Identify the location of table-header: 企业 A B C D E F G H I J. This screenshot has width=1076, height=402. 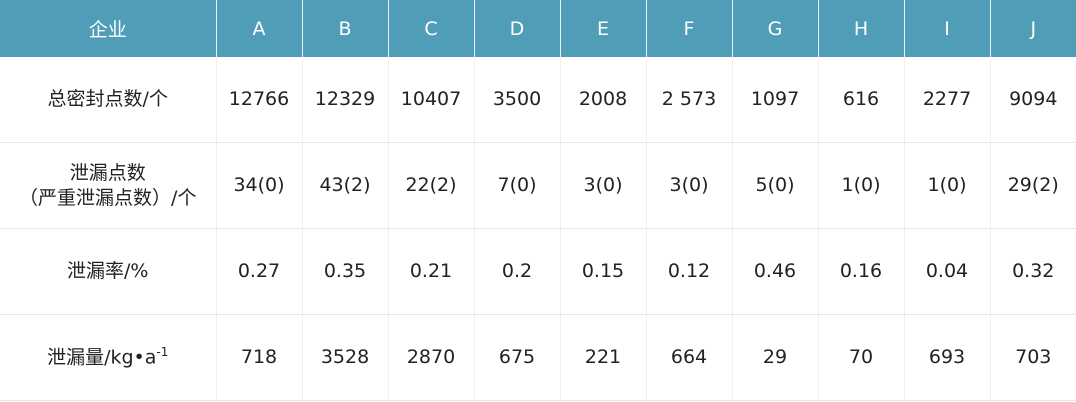
(538, 28).